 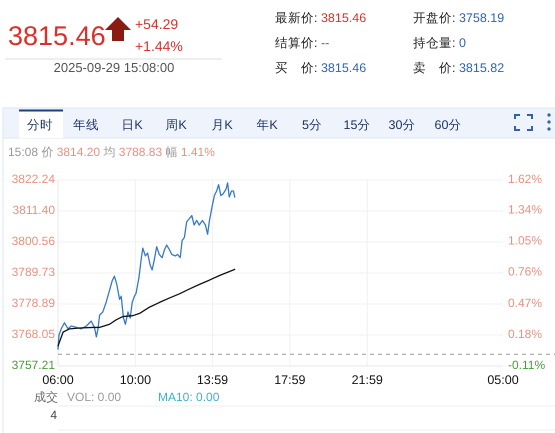 What do you see at coordinates (34, 272) in the screenshot?
I see `y-tick-label: 3789.73` at bounding box center [34, 272].